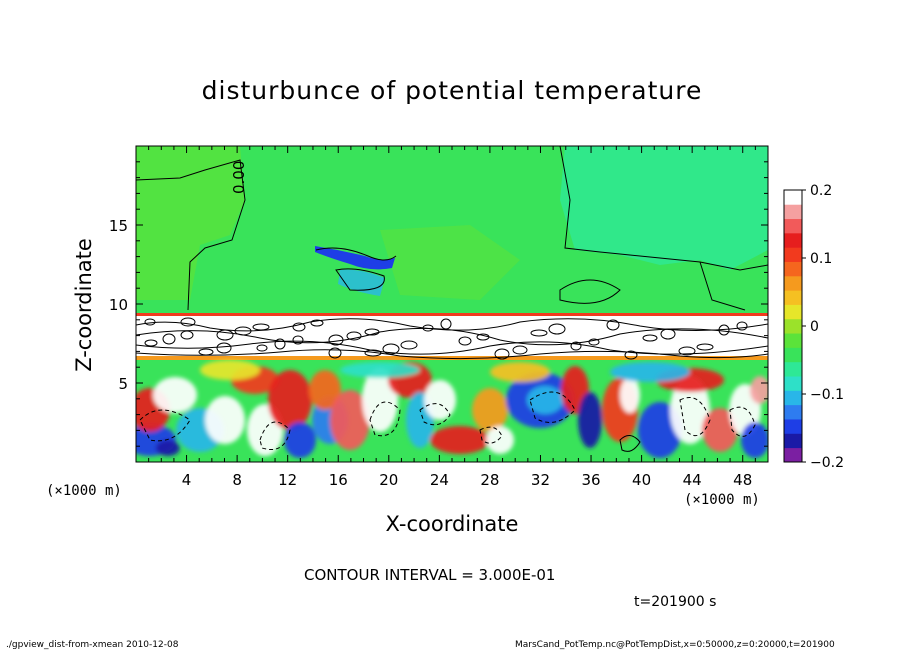  I want to click on time-label: t=201900 s, so click(675, 602).